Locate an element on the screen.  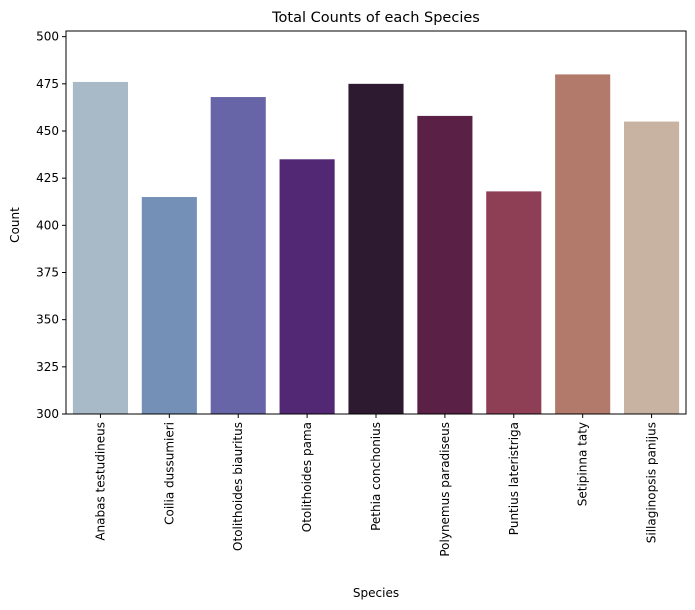
bar-polynemus-paradiseus is located at coordinates (445, 264).